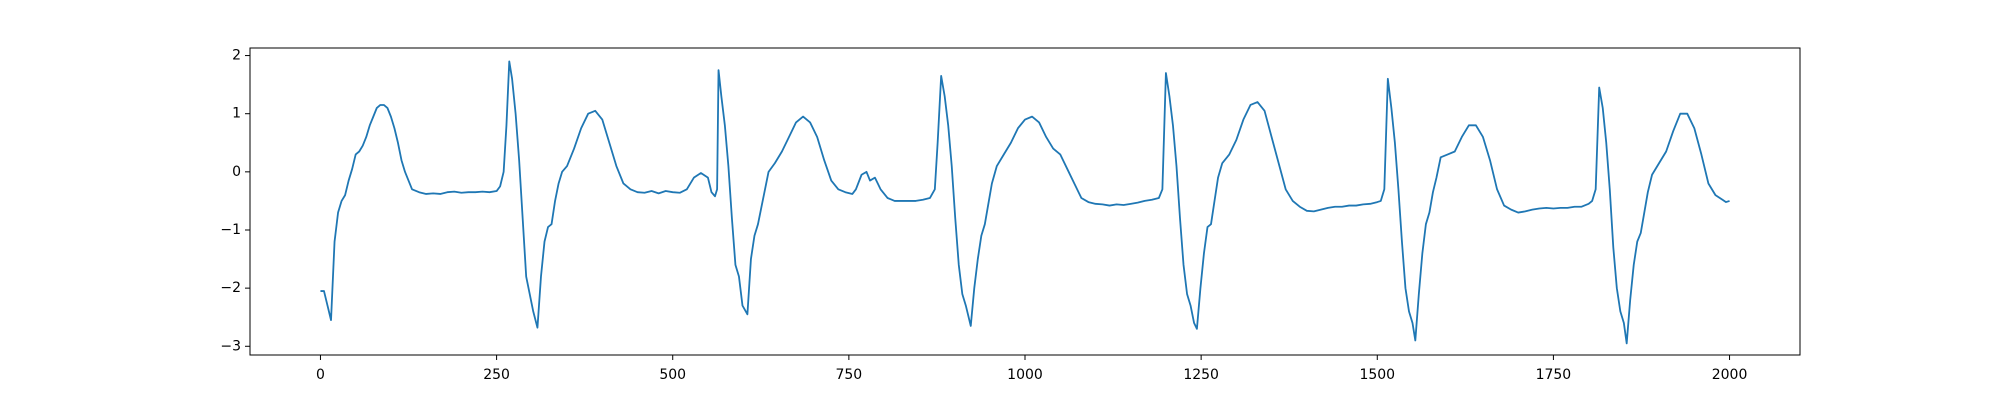  I want to click on y-tick-label: 2, so click(236, 56).